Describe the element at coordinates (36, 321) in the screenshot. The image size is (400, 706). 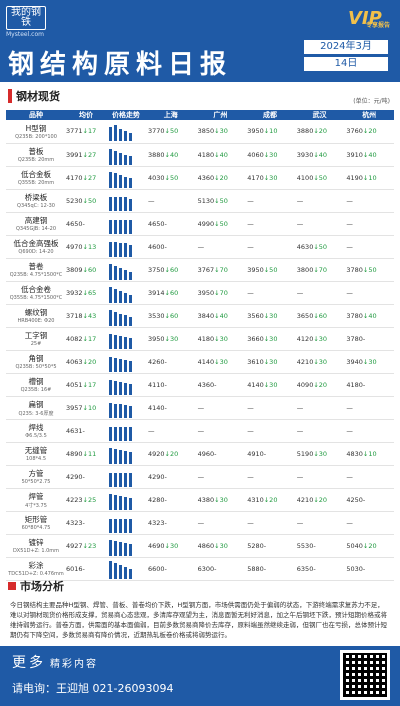
I see `product-spec: HRB400E: Φ20` at that location.